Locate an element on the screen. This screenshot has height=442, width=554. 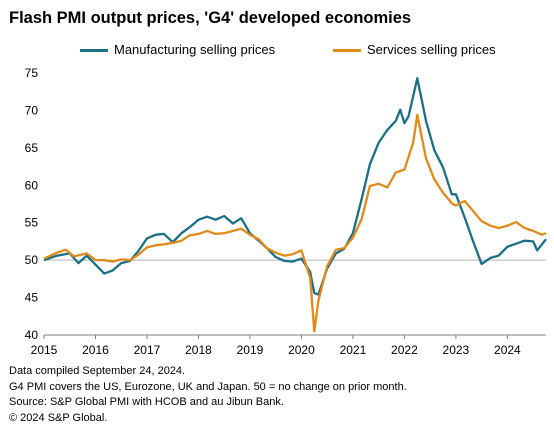
x-tick-label: 2021 is located at coordinates (353, 350).